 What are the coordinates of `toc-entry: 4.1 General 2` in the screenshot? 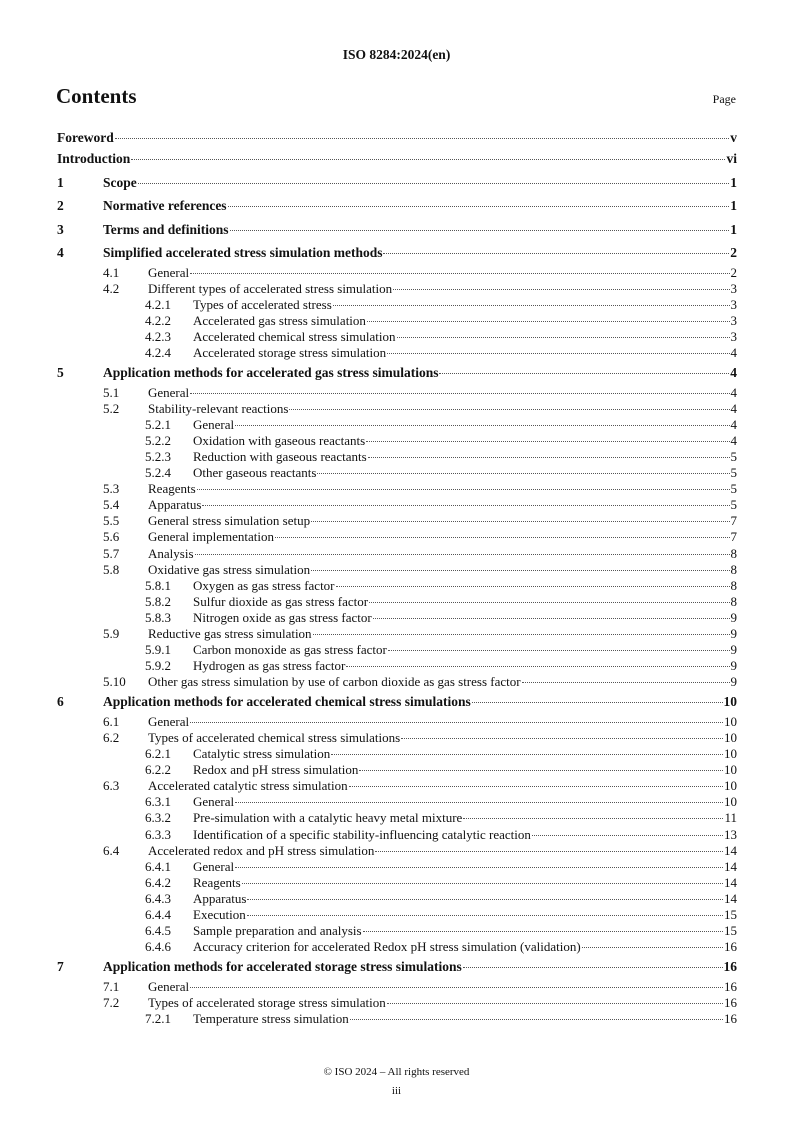 It's located at (397, 273).